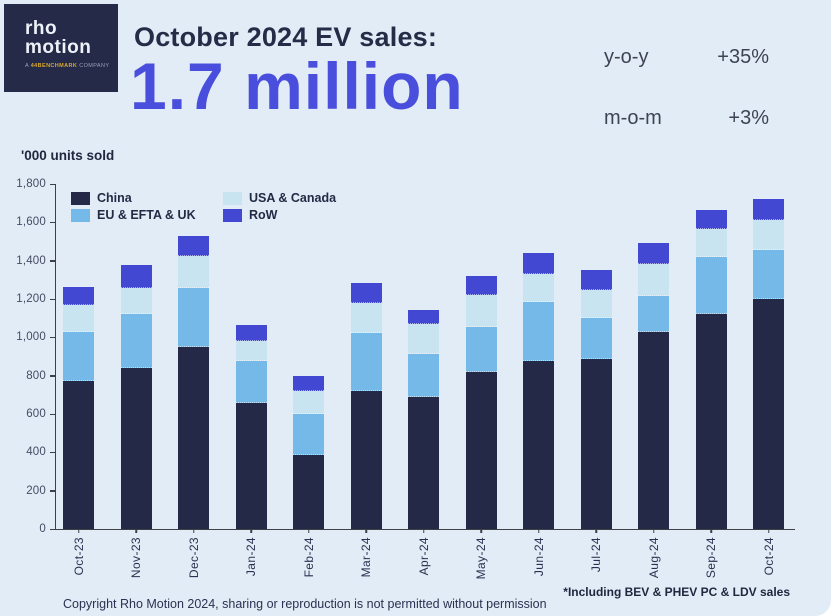  What do you see at coordinates (538, 380) in the screenshot?
I see `bar-column-jun-24: Jun-24` at bounding box center [538, 380].